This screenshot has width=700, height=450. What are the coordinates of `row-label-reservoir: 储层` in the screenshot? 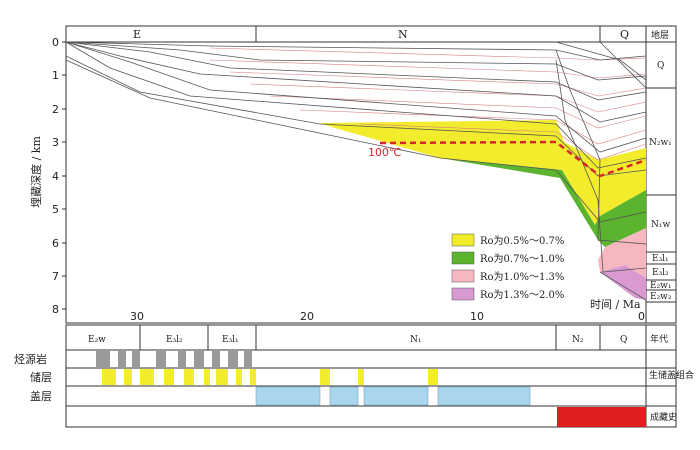 It's located at (41, 377).